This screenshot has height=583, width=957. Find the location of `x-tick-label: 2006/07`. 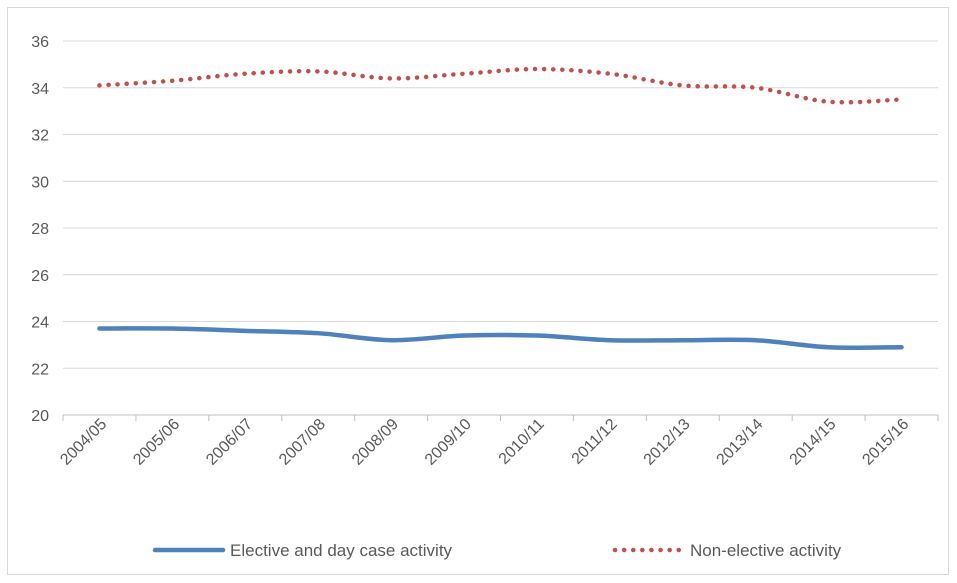

x-tick-label: 2006/07 is located at coordinates (229, 442).